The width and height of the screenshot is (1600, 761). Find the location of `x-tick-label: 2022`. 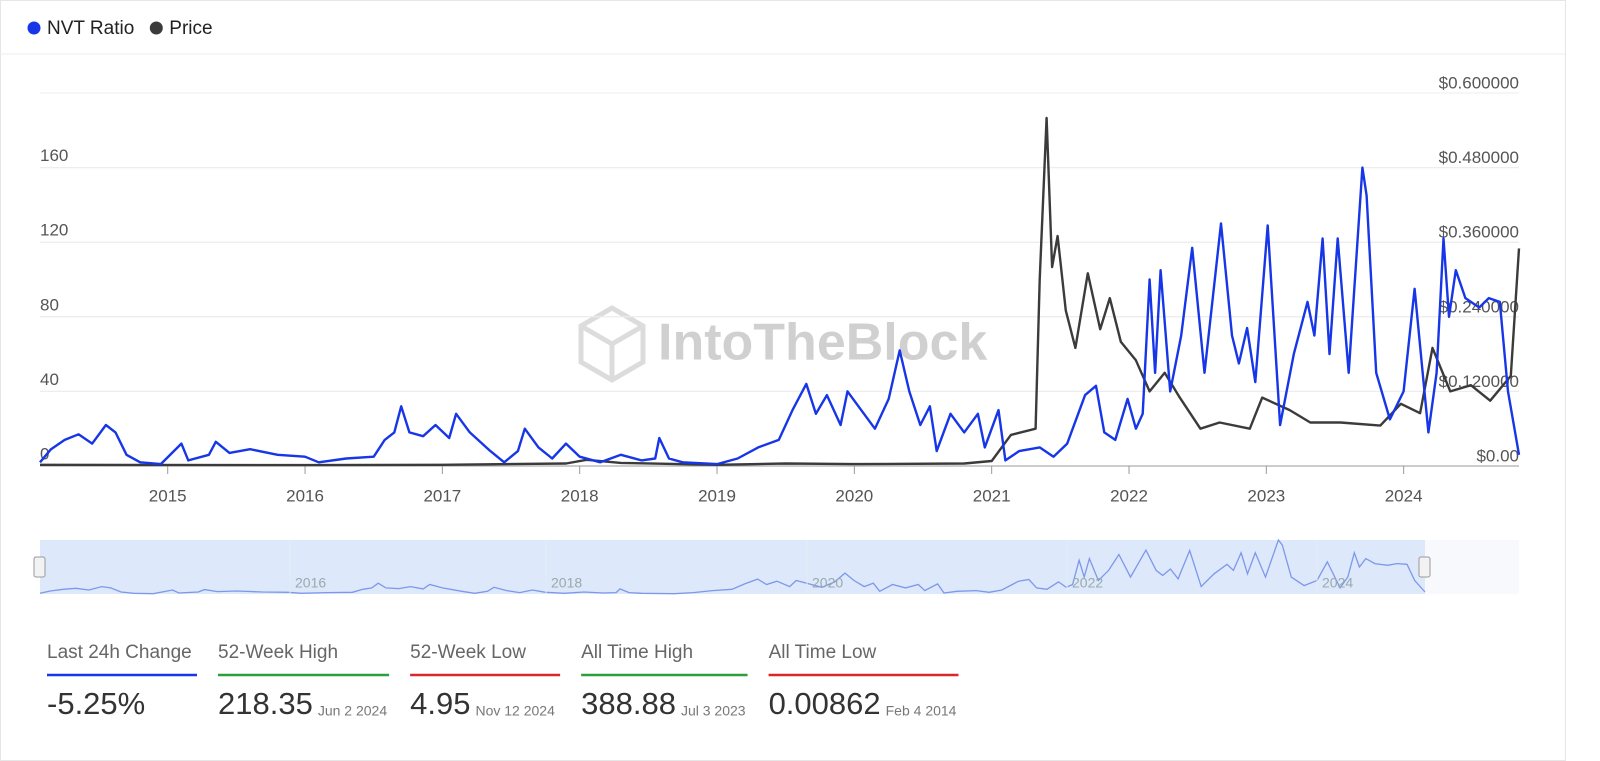

x-tick-label: 2022 is located at coordinates (1129, 495).